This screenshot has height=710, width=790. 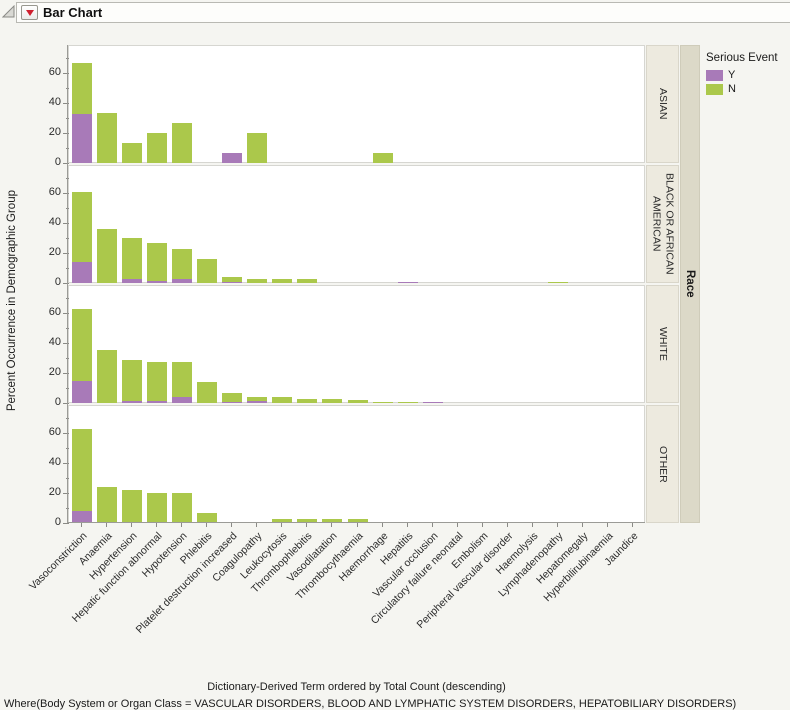 What do you see at coordinates (347, 226) in the screenshot?
I see `panel-black-or-african-american: 0 20 40 60` at bounding box center [347, 226].